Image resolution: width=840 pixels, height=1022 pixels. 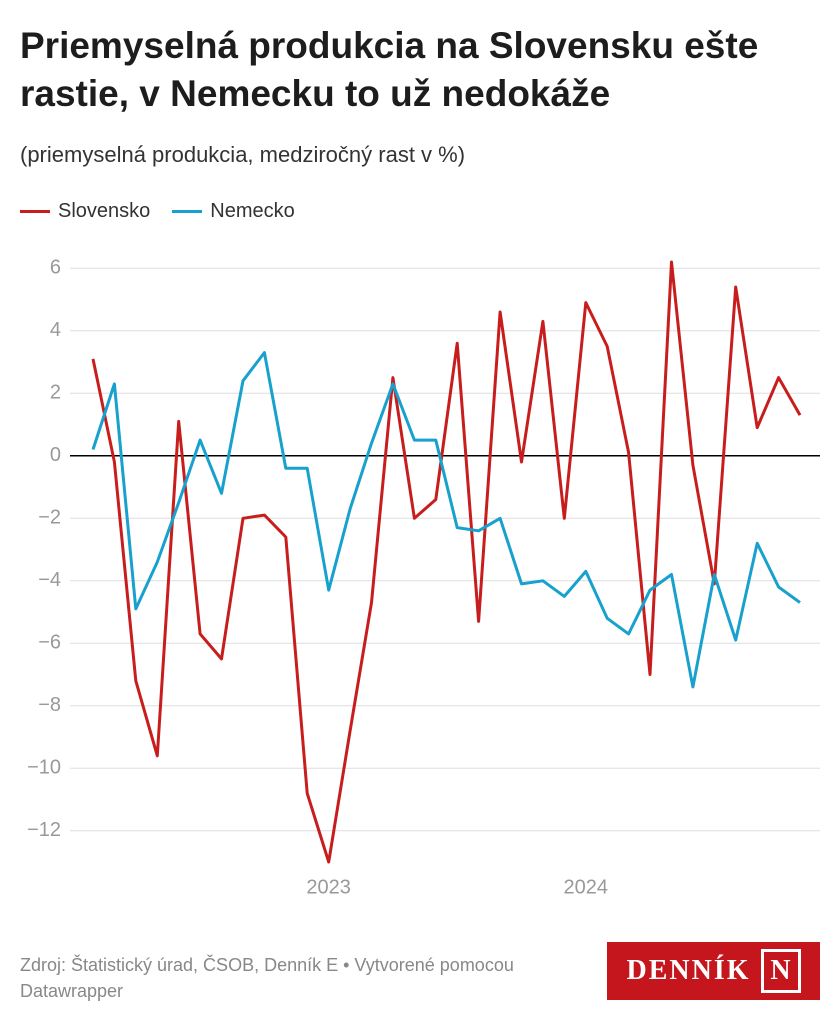 I want to click on legend-label: Nemecko, so click(x=252, y=211).